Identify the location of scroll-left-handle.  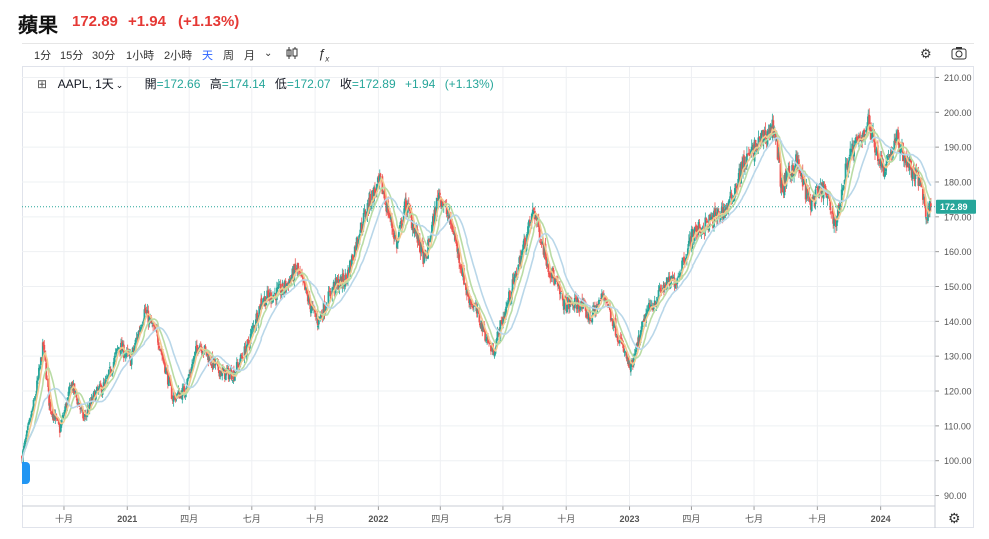
(26, 473).